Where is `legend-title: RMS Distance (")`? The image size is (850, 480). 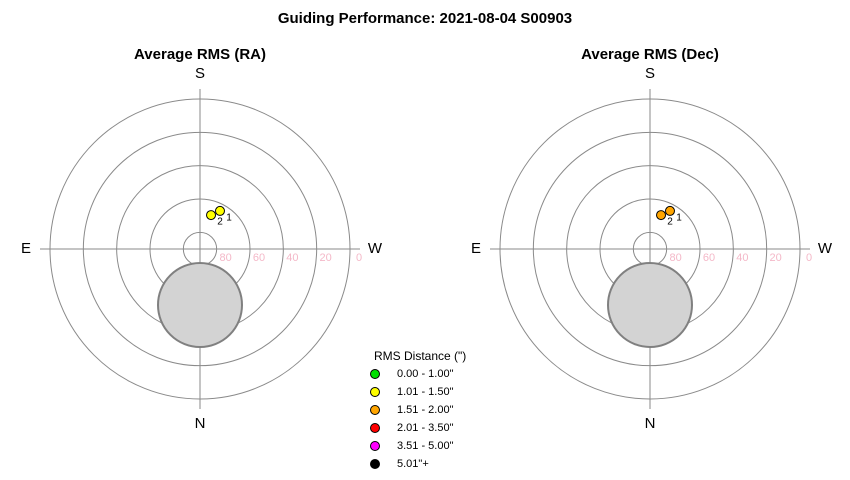 legend-title: RMS Distance (") is located at coordinates (420, 356).